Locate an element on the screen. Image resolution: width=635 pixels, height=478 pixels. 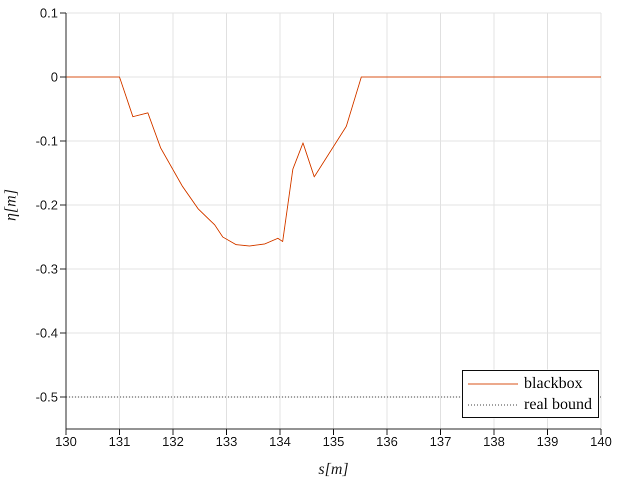
x-tick-label: 134 is located at coordinates (280, 442).